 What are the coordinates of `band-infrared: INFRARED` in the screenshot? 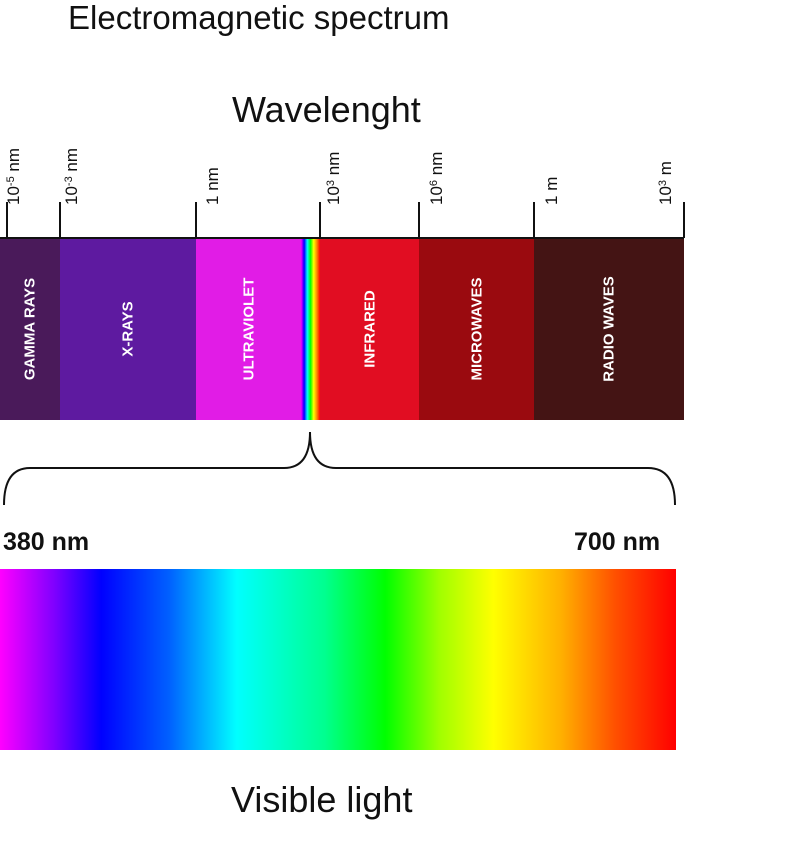 It's located at (369, 329).